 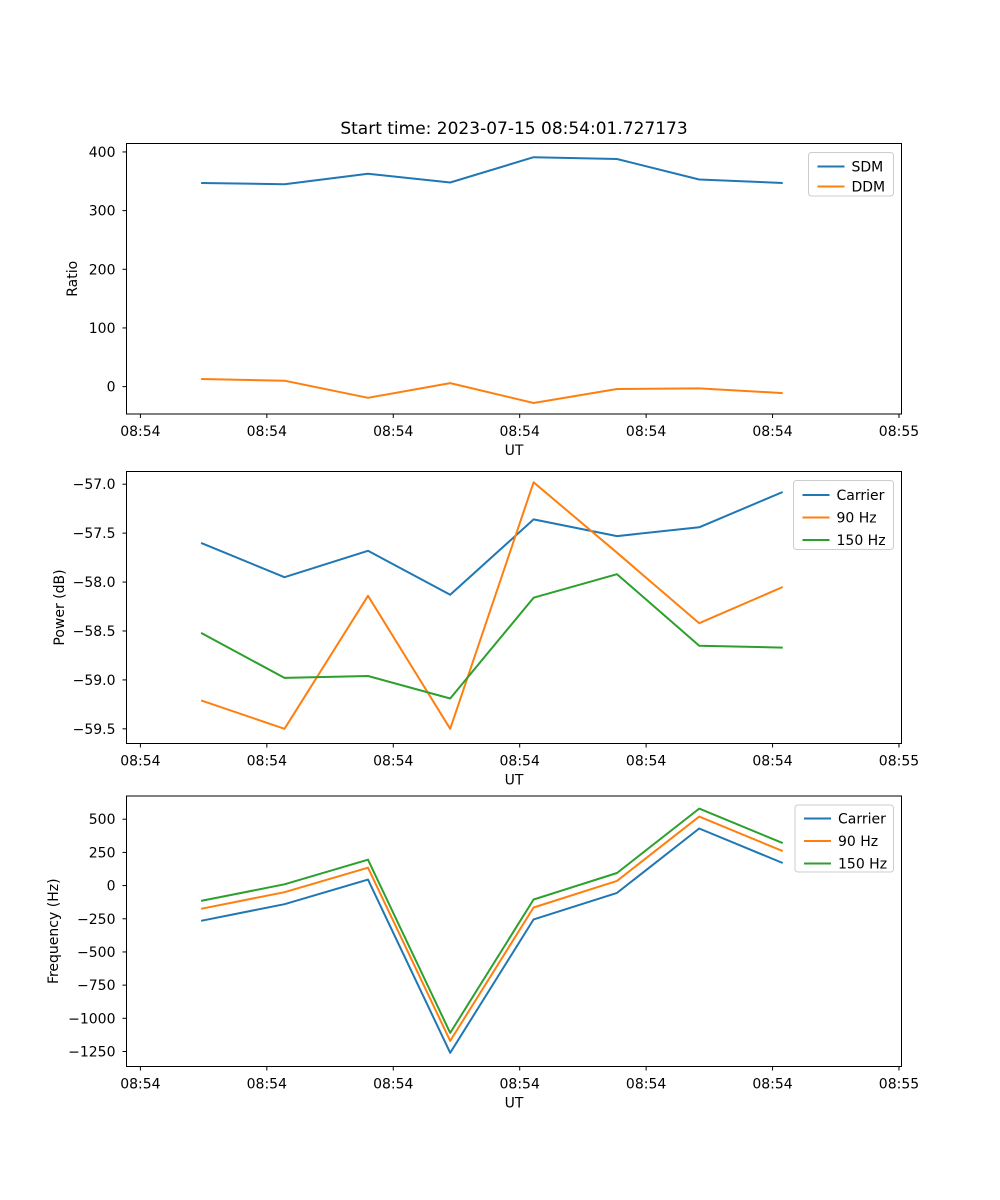 I want to click on y-tick-label: −750, so click(x=96, y=986).